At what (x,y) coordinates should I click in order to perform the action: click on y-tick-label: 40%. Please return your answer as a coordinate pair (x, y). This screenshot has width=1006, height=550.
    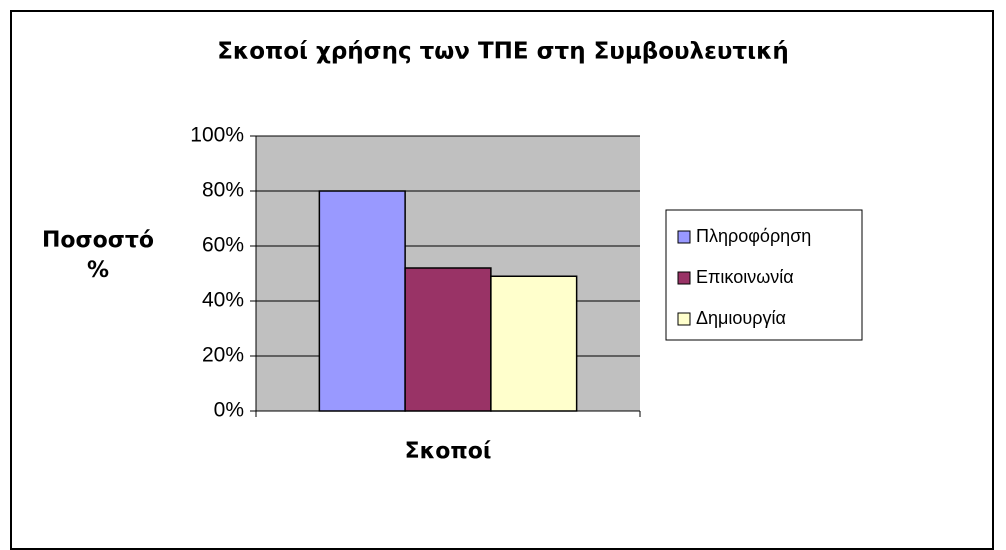
    Looking at the image, I should click on (223, 300).